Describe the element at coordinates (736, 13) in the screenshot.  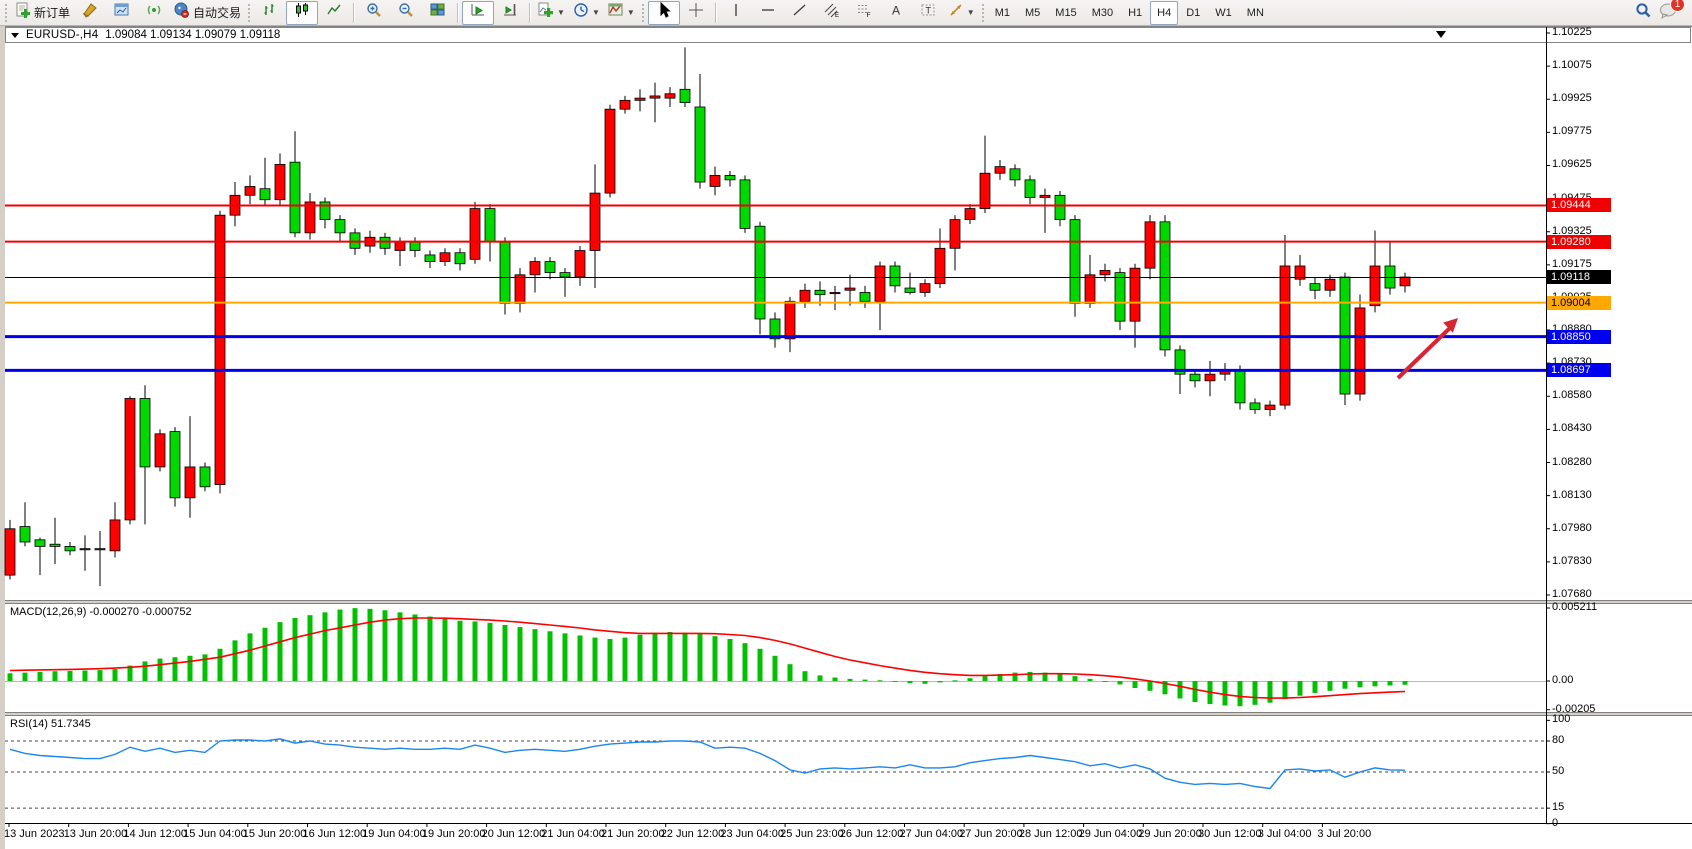
I see `vertical-line-button` at that location.